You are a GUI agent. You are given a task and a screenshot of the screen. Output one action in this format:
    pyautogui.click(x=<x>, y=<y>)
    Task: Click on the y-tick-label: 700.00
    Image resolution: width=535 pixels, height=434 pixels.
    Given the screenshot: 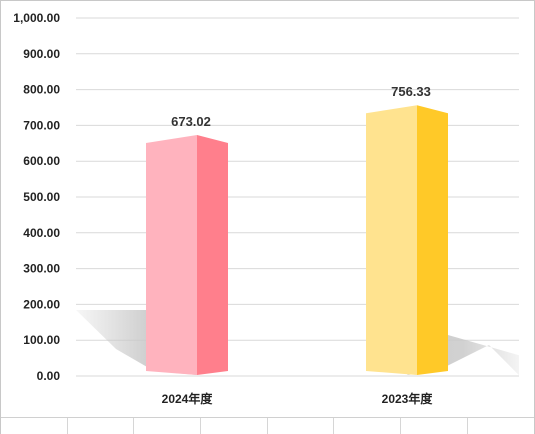 What is the action you would take?
    pyautogui.click(x=41, y=125)
    